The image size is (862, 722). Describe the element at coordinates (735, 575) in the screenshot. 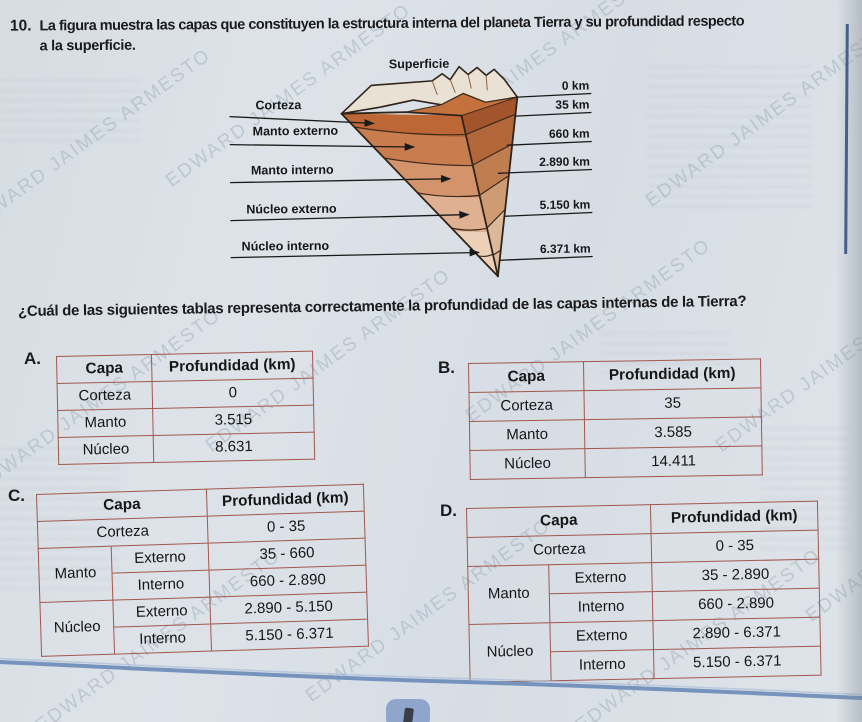

I see `table-cell: 35 - 2.890` at that location.